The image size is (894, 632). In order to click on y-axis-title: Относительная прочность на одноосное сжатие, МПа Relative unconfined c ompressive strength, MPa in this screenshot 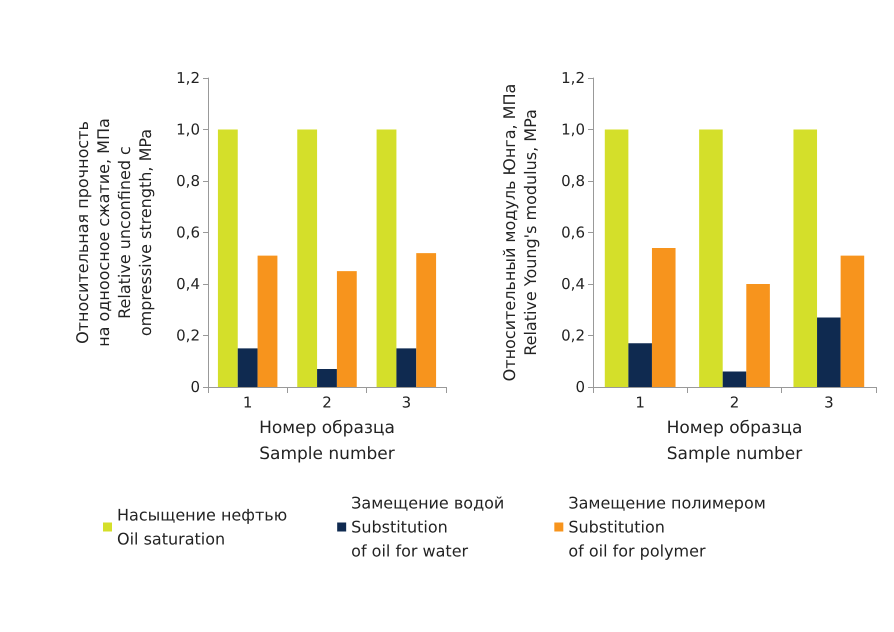, I will do `click(114, 232)`.